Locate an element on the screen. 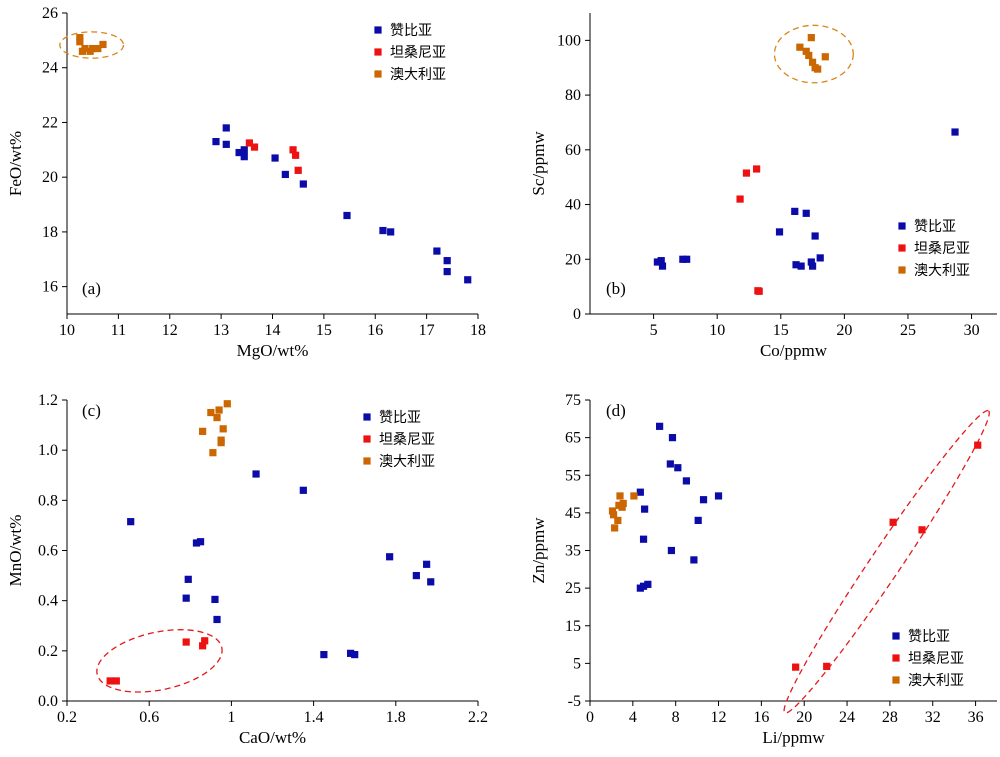 Image resolution: width=1000 pixels, height=757 pixels. x-tick-label: 32 is located at coordinates (933, 717).